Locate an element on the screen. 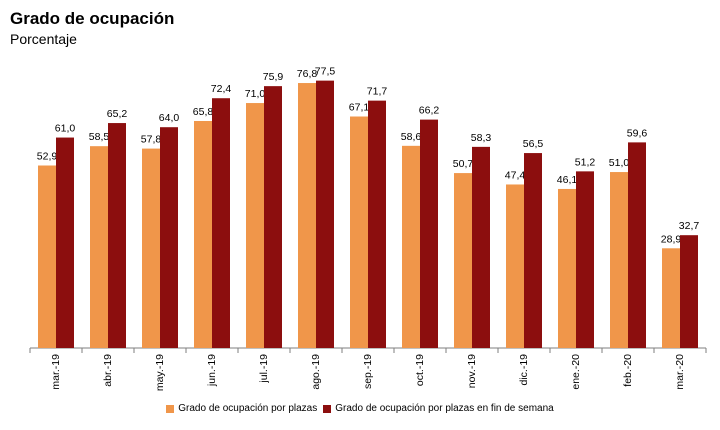 This screenshot has height=430, width=720. x-tick-label-10: ene.-20 is located at coordinates (576, 372).